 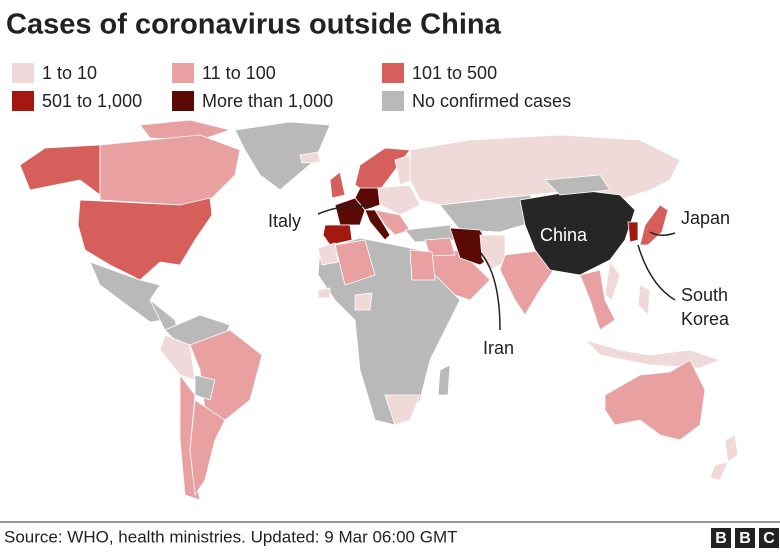 What do you see at coordinates (705, 218) in the screenshot?
I see `label-japan: Japan` at bounding box center [705, 218].